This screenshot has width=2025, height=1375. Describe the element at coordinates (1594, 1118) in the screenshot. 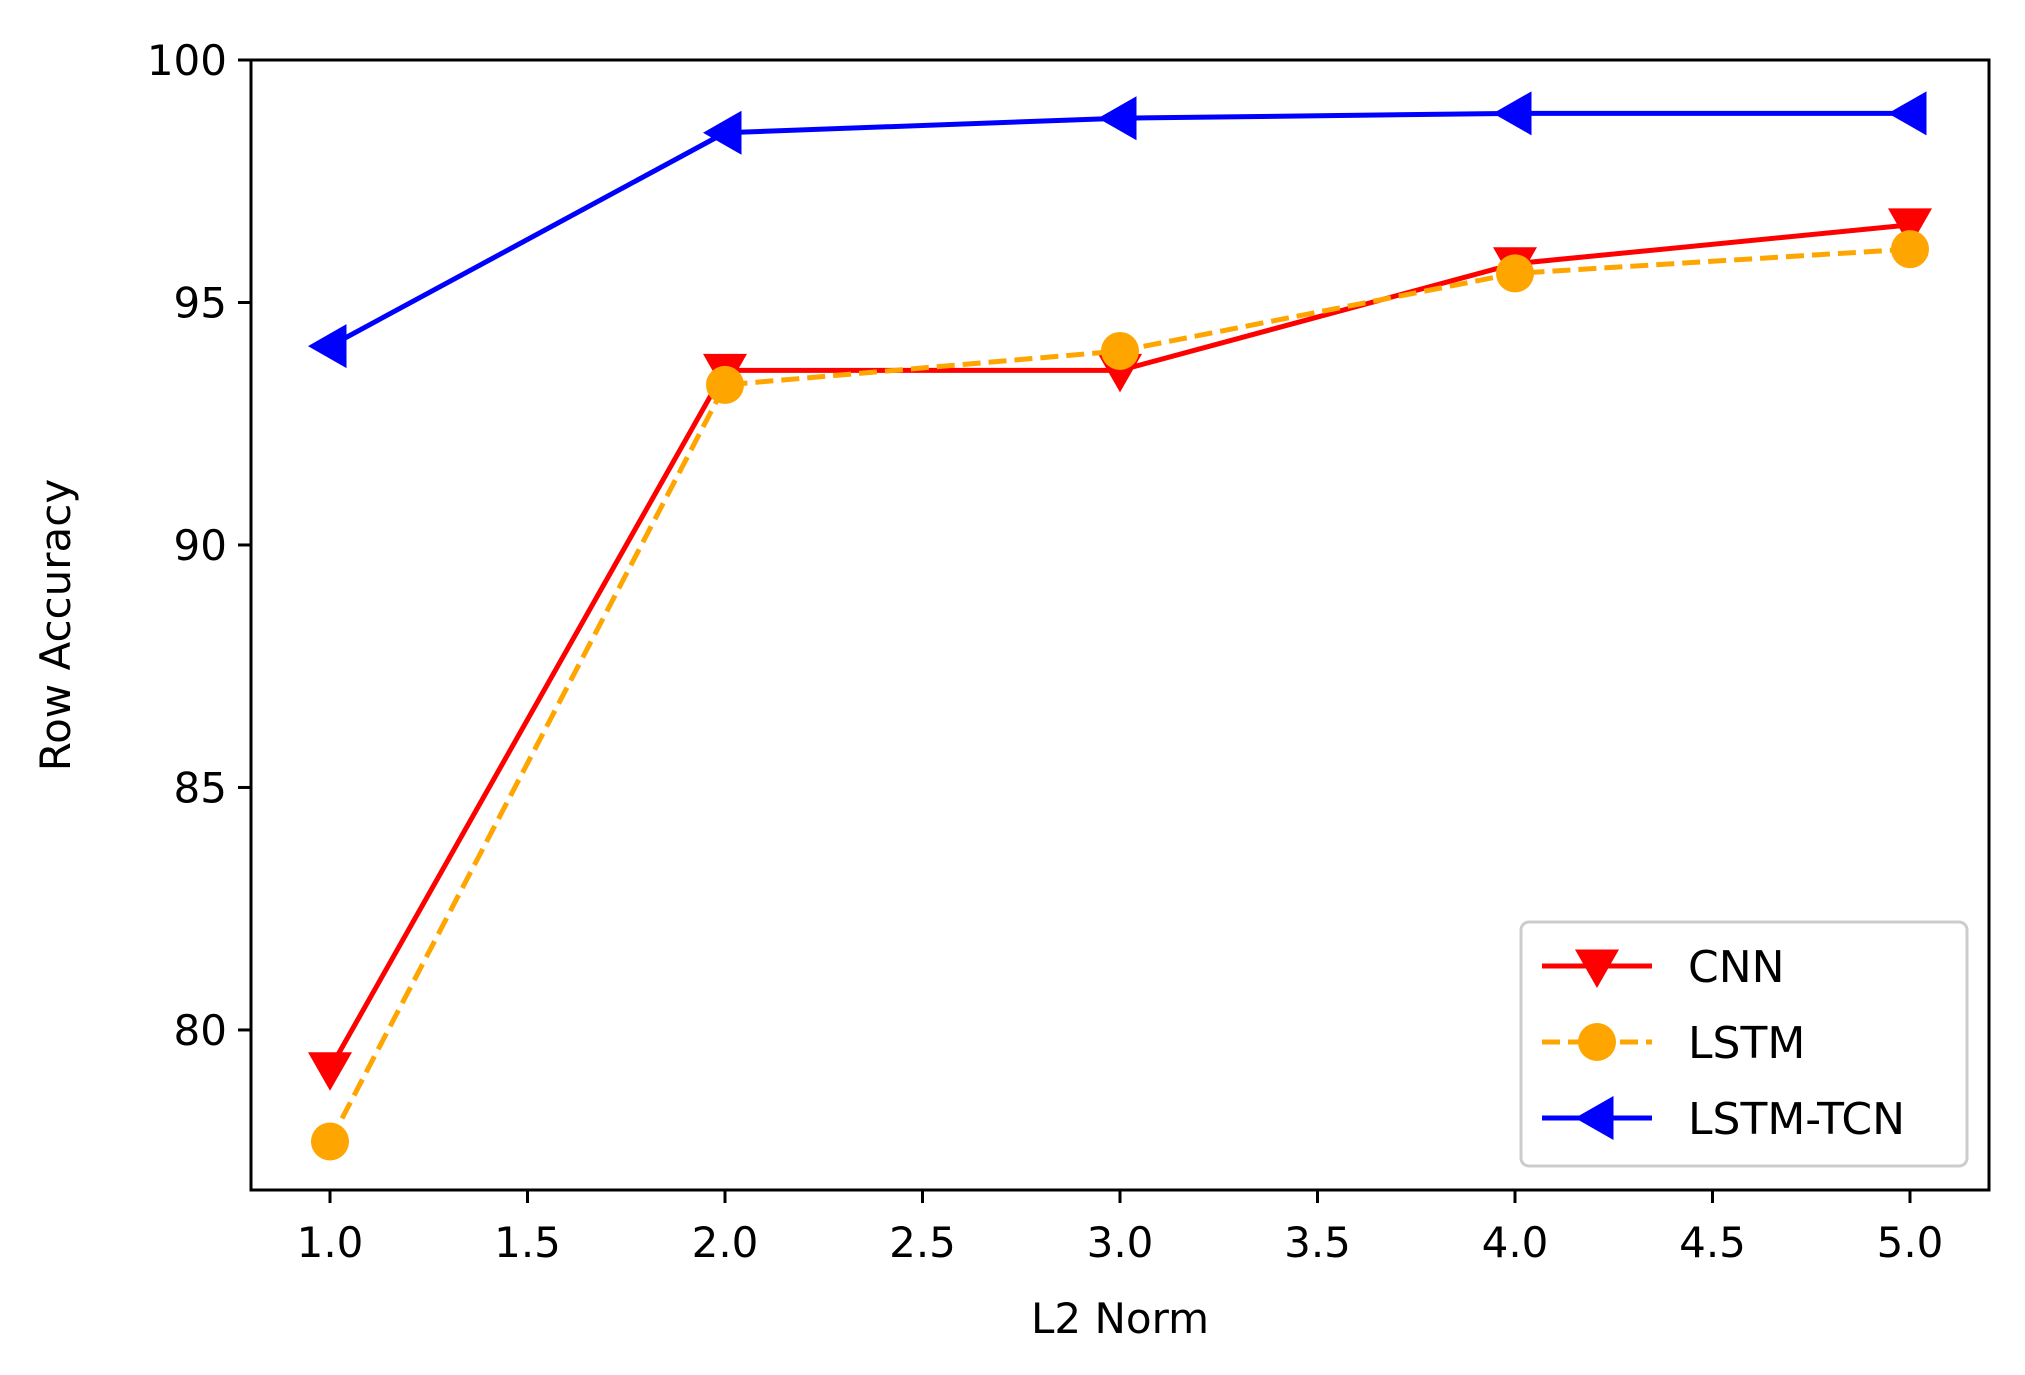

I see `legend-marker-lstm-tcn` at that location.